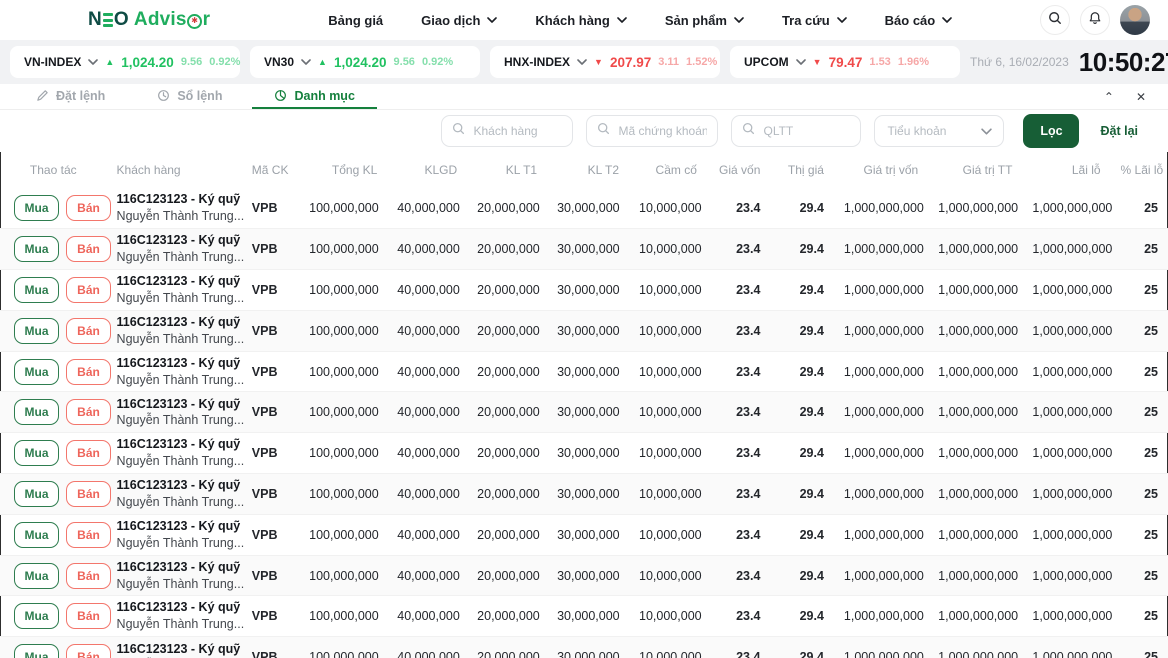  I want to click on nav-item-tra-cuu: Tra cứu, so click(814, 20).